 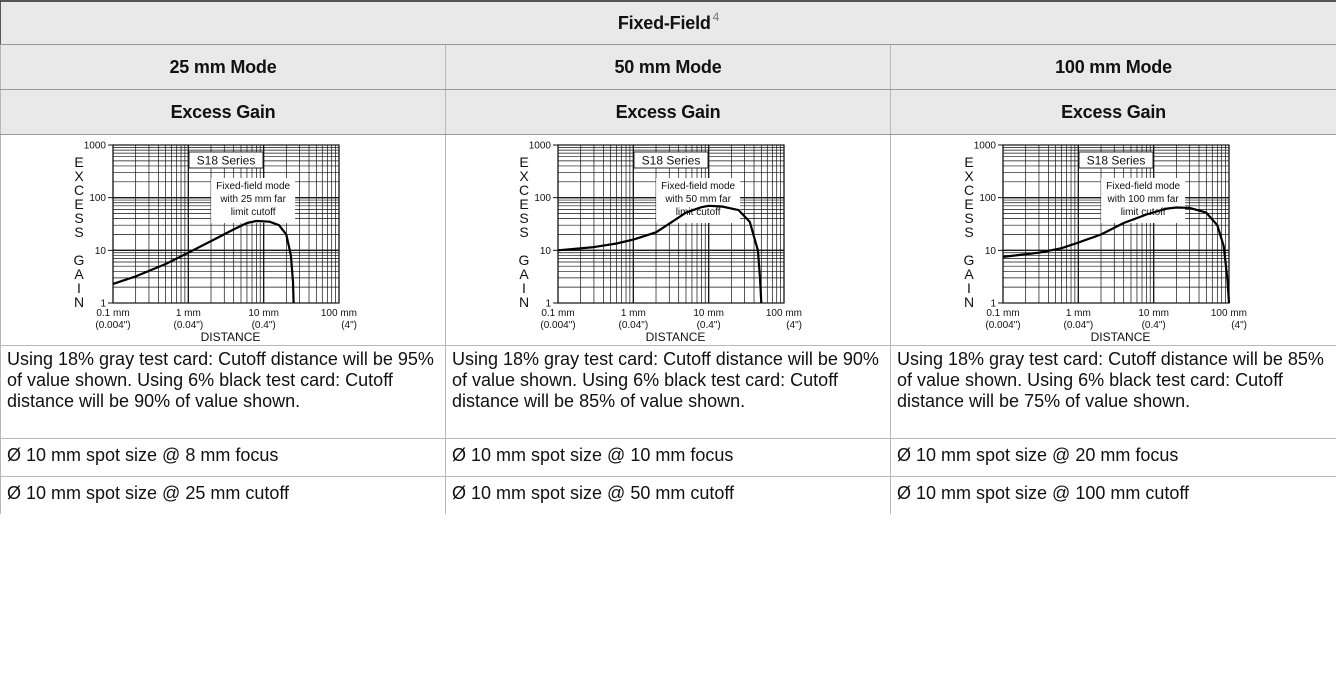 What do you see at coordinates (1112, 67) in the screenshot?
I see `mode-header-100: 100 mm Mode` at bounding box center [1112, 67].